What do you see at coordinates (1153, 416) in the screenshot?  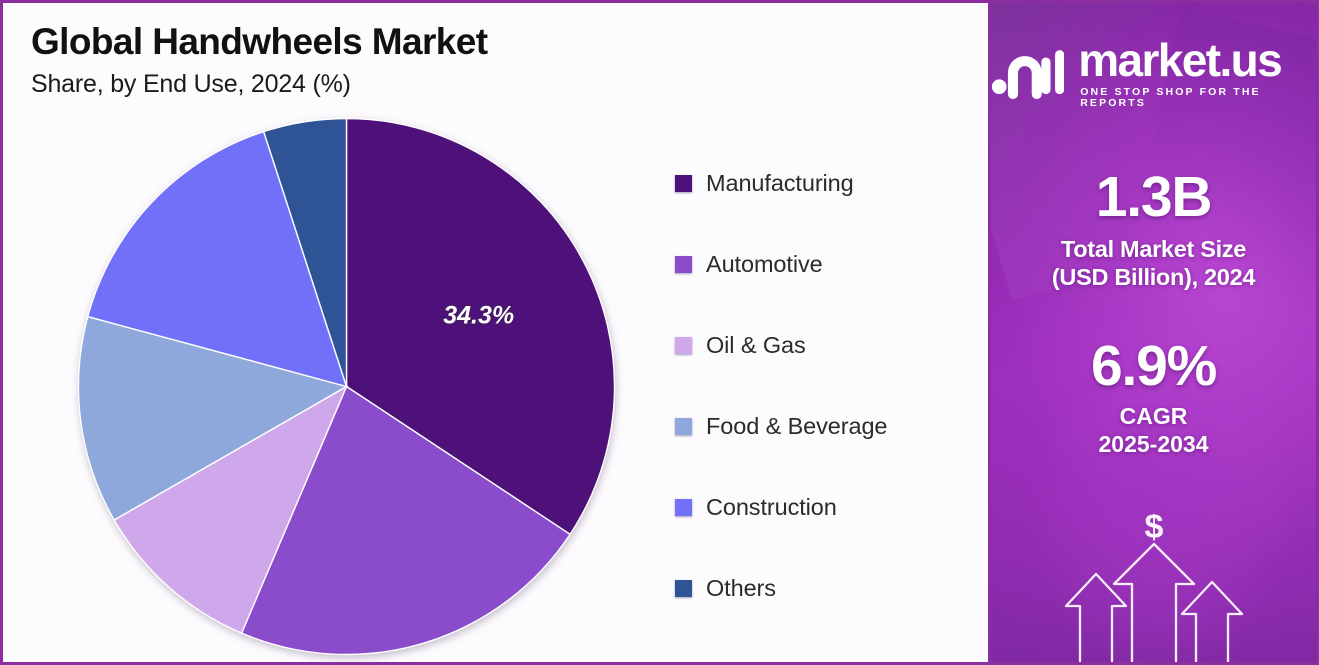 I see `stat-caption-line-1: CAGR` at bounding box center [1153, 416].